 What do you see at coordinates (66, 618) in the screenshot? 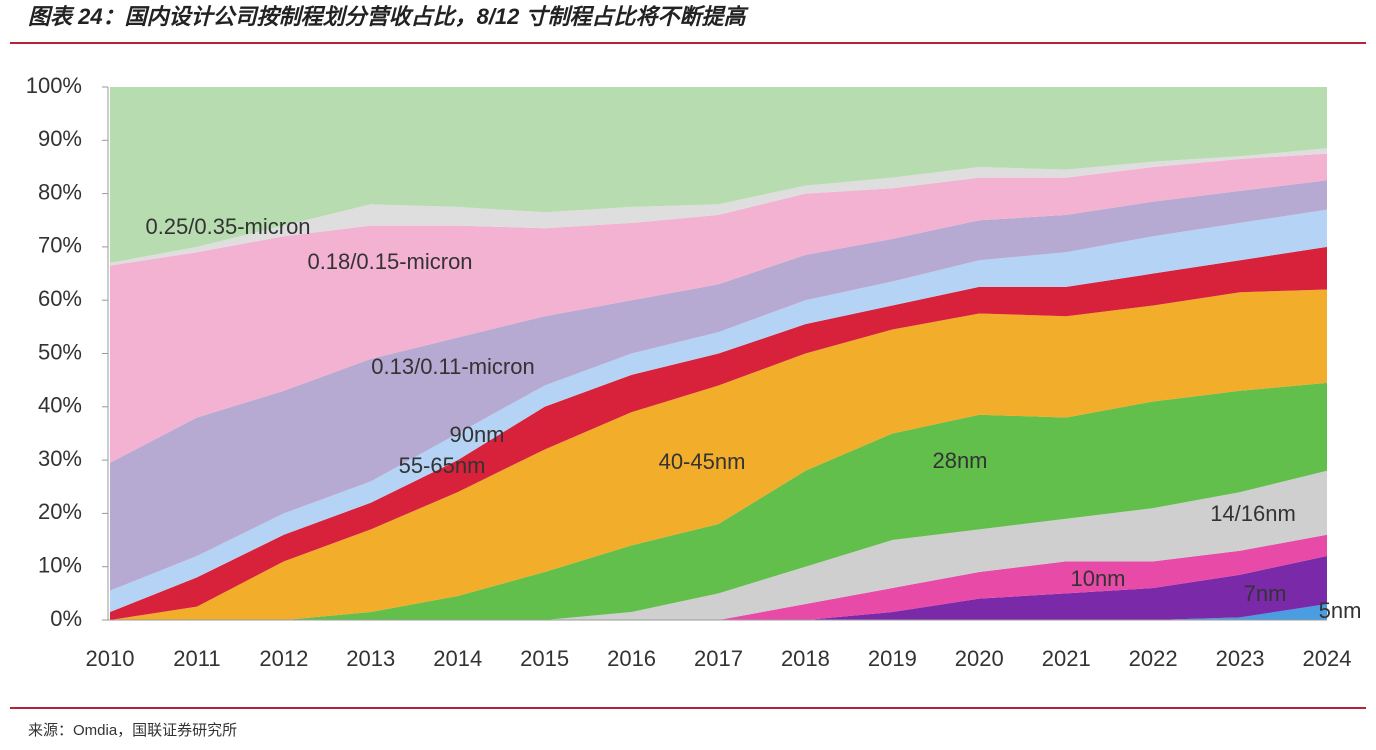
I see `y-tick-label: 0%` at bounding box center [66, 618].